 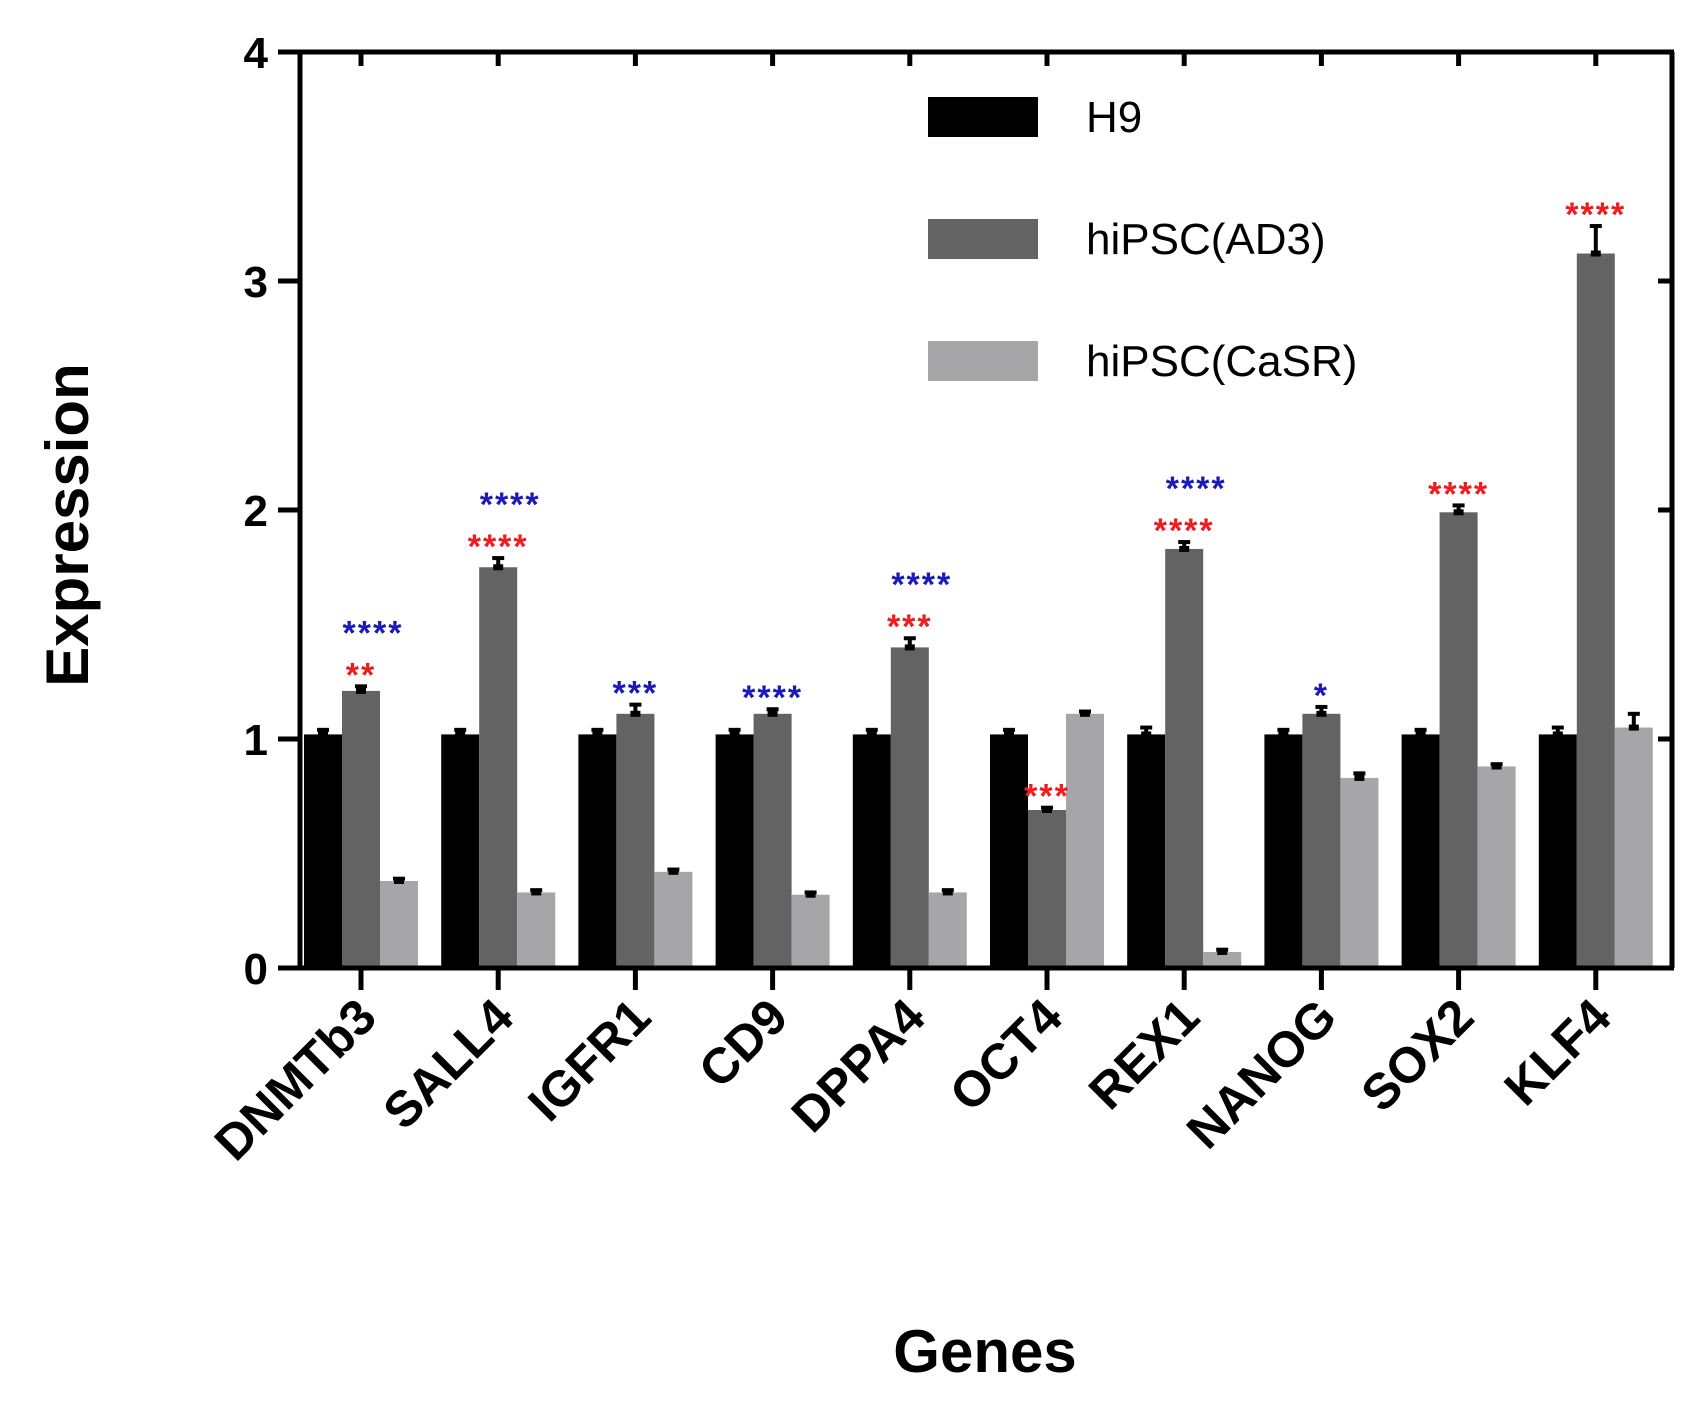 What do you see at coordinates (1321, 696) in the screenshot?
I see `significance-nanog-0: *` at bounding box center [1321, 696].